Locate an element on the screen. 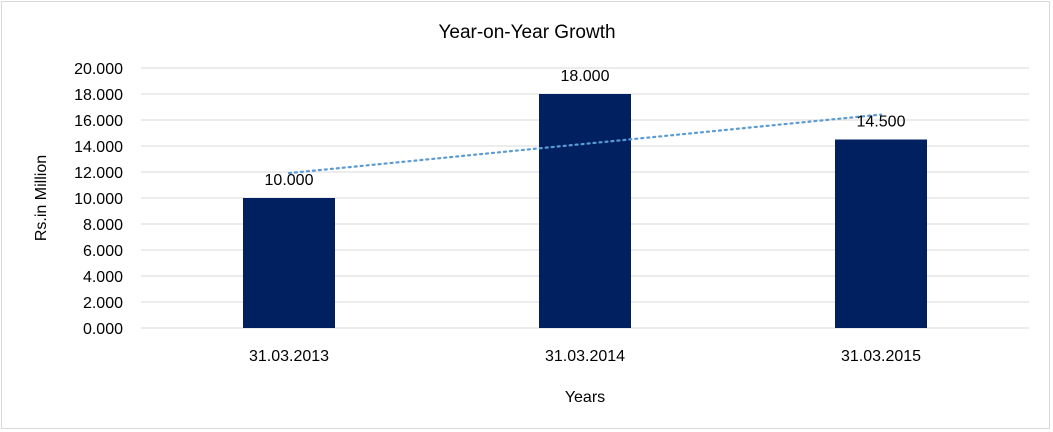 The width and height of the screenshot is (1053, 432). y-tick-label: 6.000 is located at coordinates (103, 251).